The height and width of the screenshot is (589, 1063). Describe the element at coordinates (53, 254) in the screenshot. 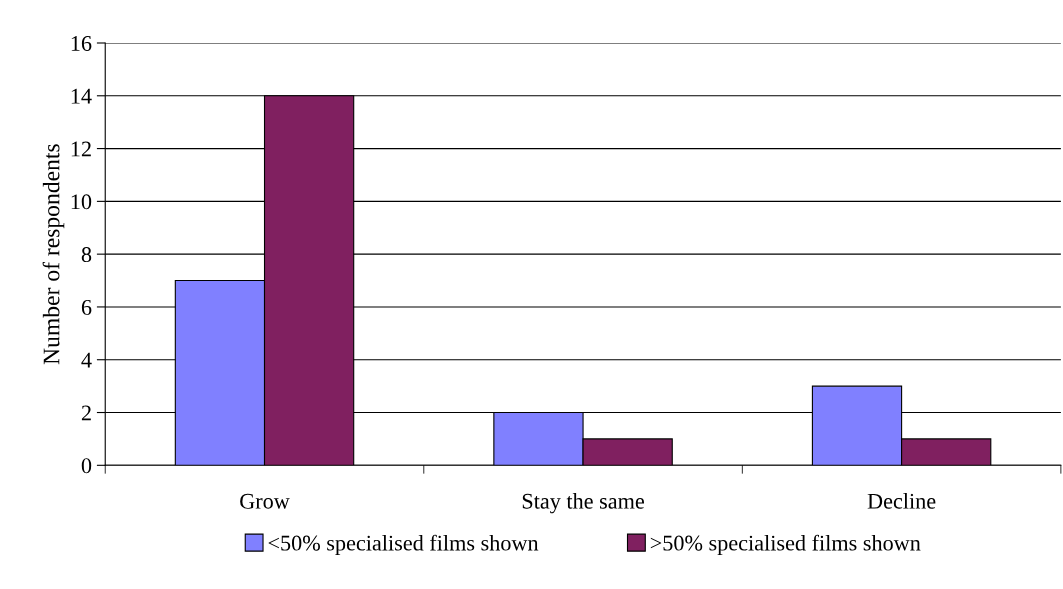

I see `y-axis-title: Number of respondents` at that location.